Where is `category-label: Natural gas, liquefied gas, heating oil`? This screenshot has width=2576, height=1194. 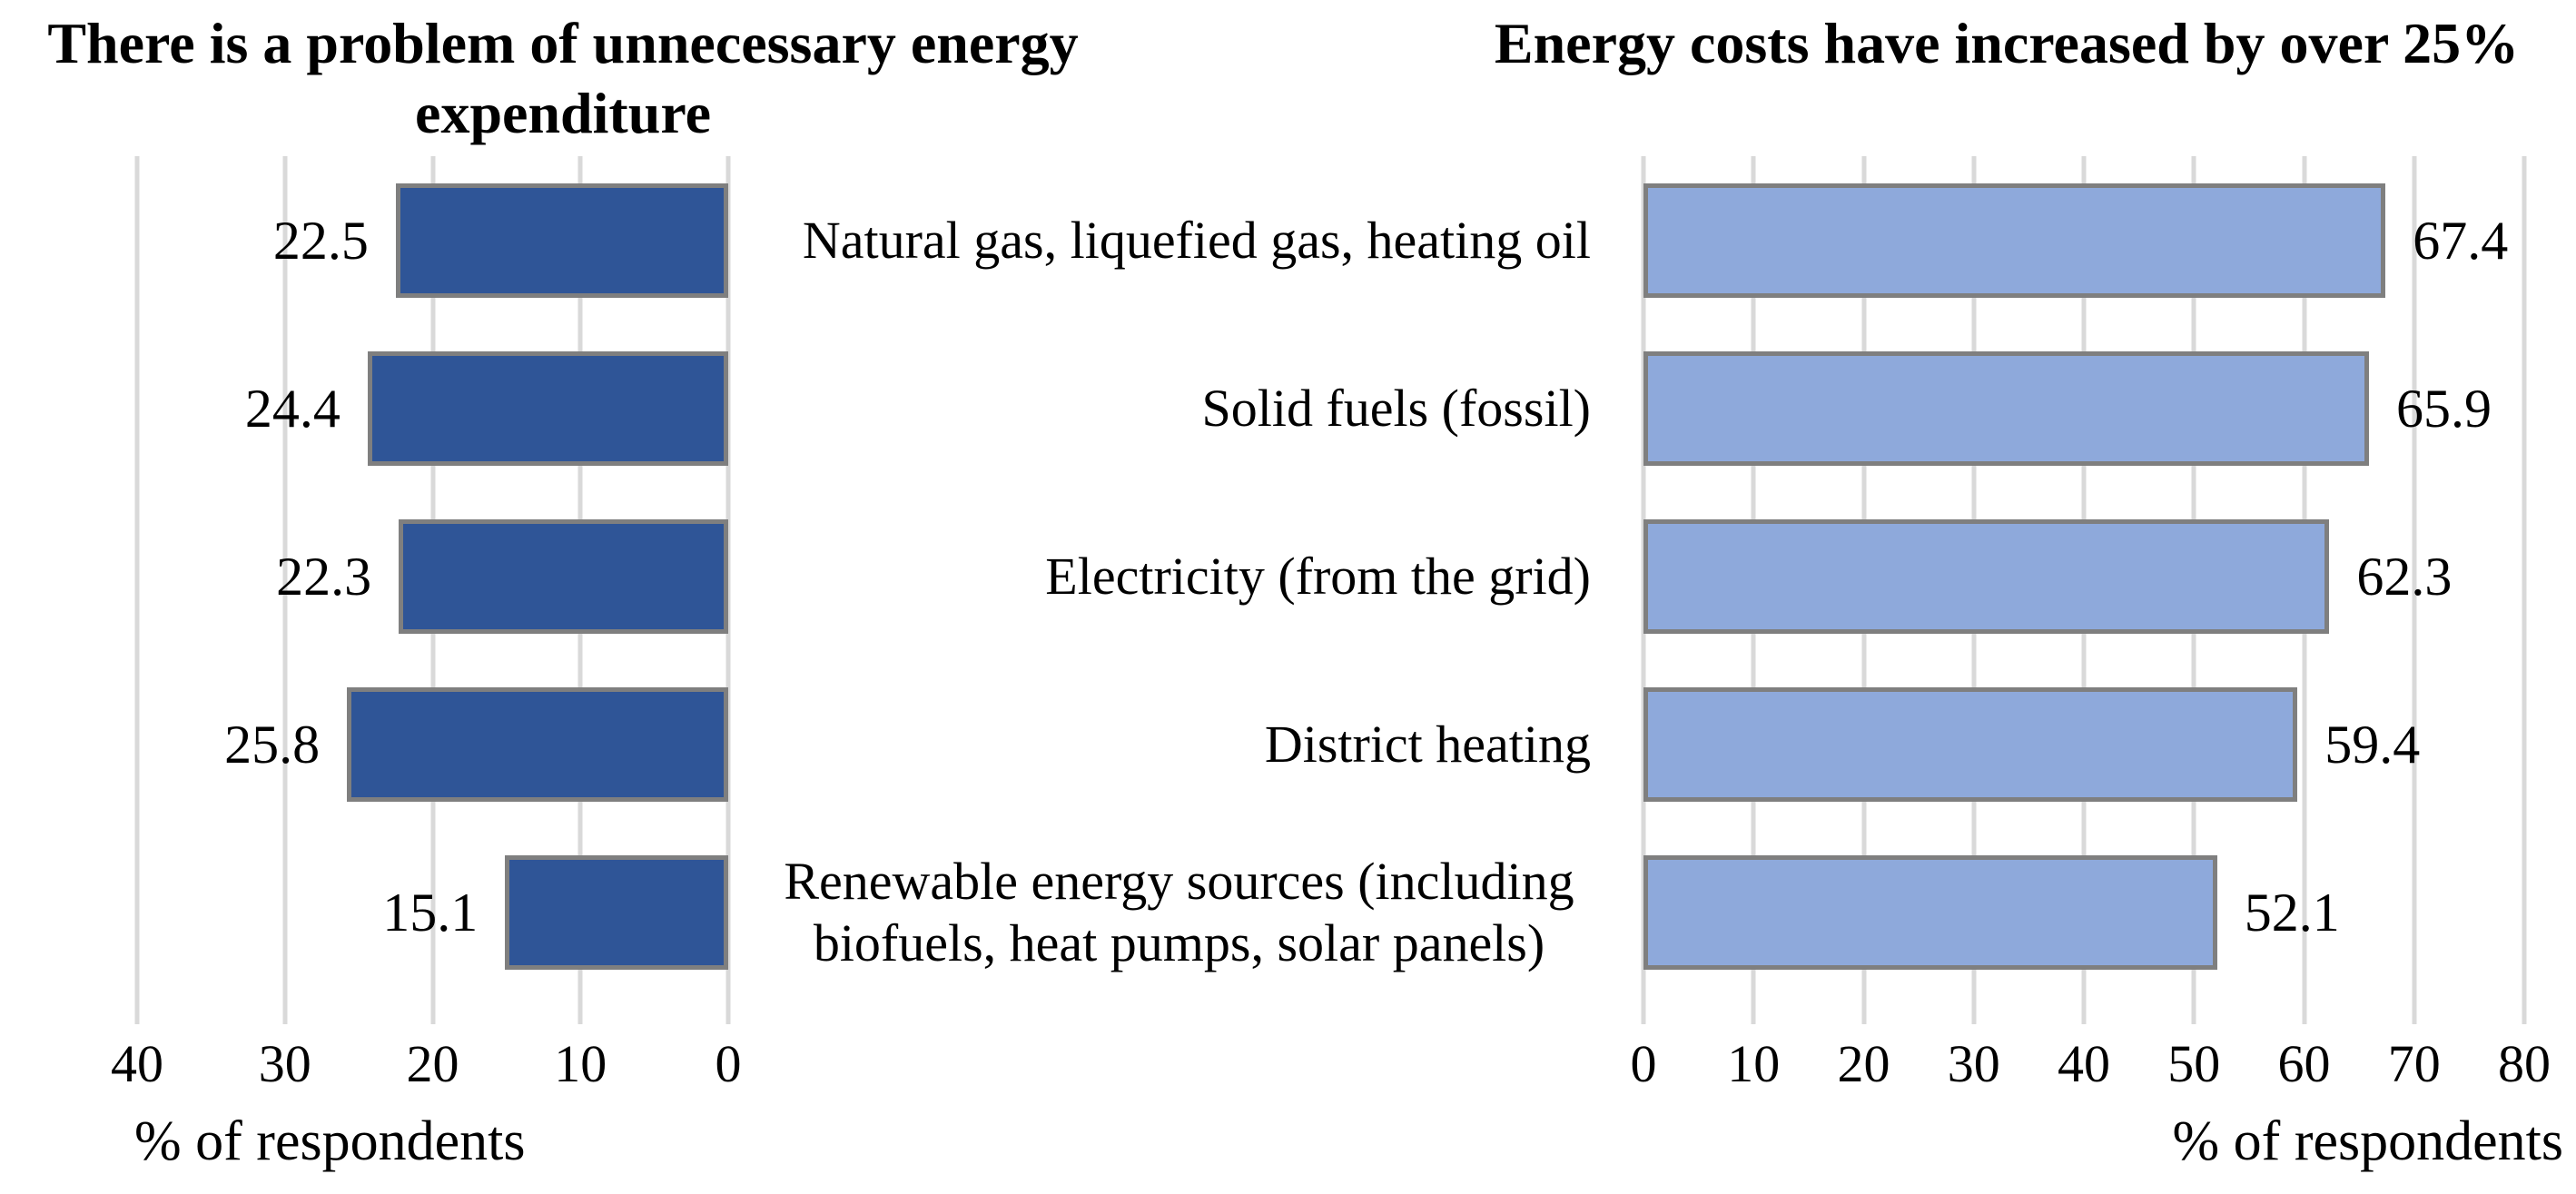
category-label: Natural gas, liquefied gas, heating oil is located at coordinates (1196, 240).